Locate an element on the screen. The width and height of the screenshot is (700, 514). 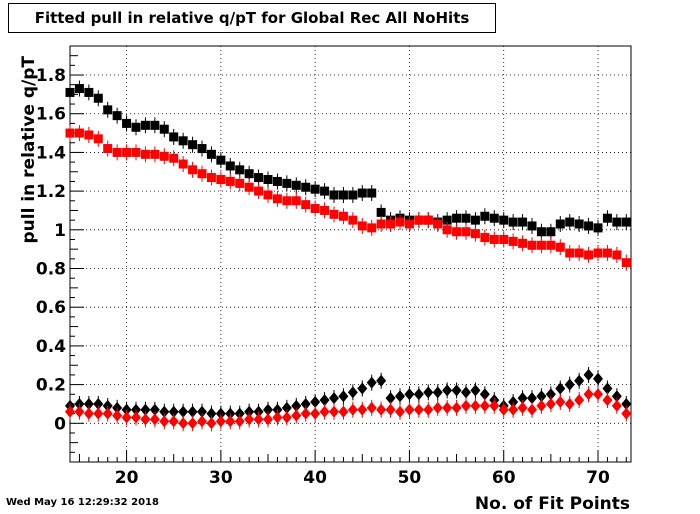
y-tick-label: 1.6 is located at coordinates (51, 115).